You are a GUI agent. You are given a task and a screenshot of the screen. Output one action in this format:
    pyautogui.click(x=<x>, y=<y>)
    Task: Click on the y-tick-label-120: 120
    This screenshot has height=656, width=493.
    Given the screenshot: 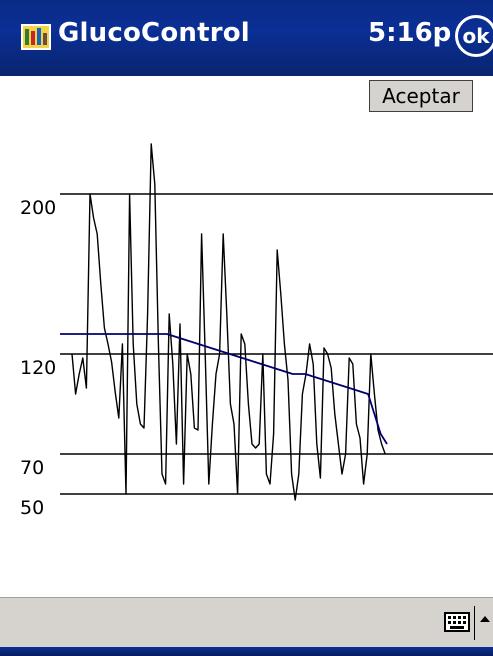 What is the action you would take?
    pyautogui.click(x=38, y=368)
    